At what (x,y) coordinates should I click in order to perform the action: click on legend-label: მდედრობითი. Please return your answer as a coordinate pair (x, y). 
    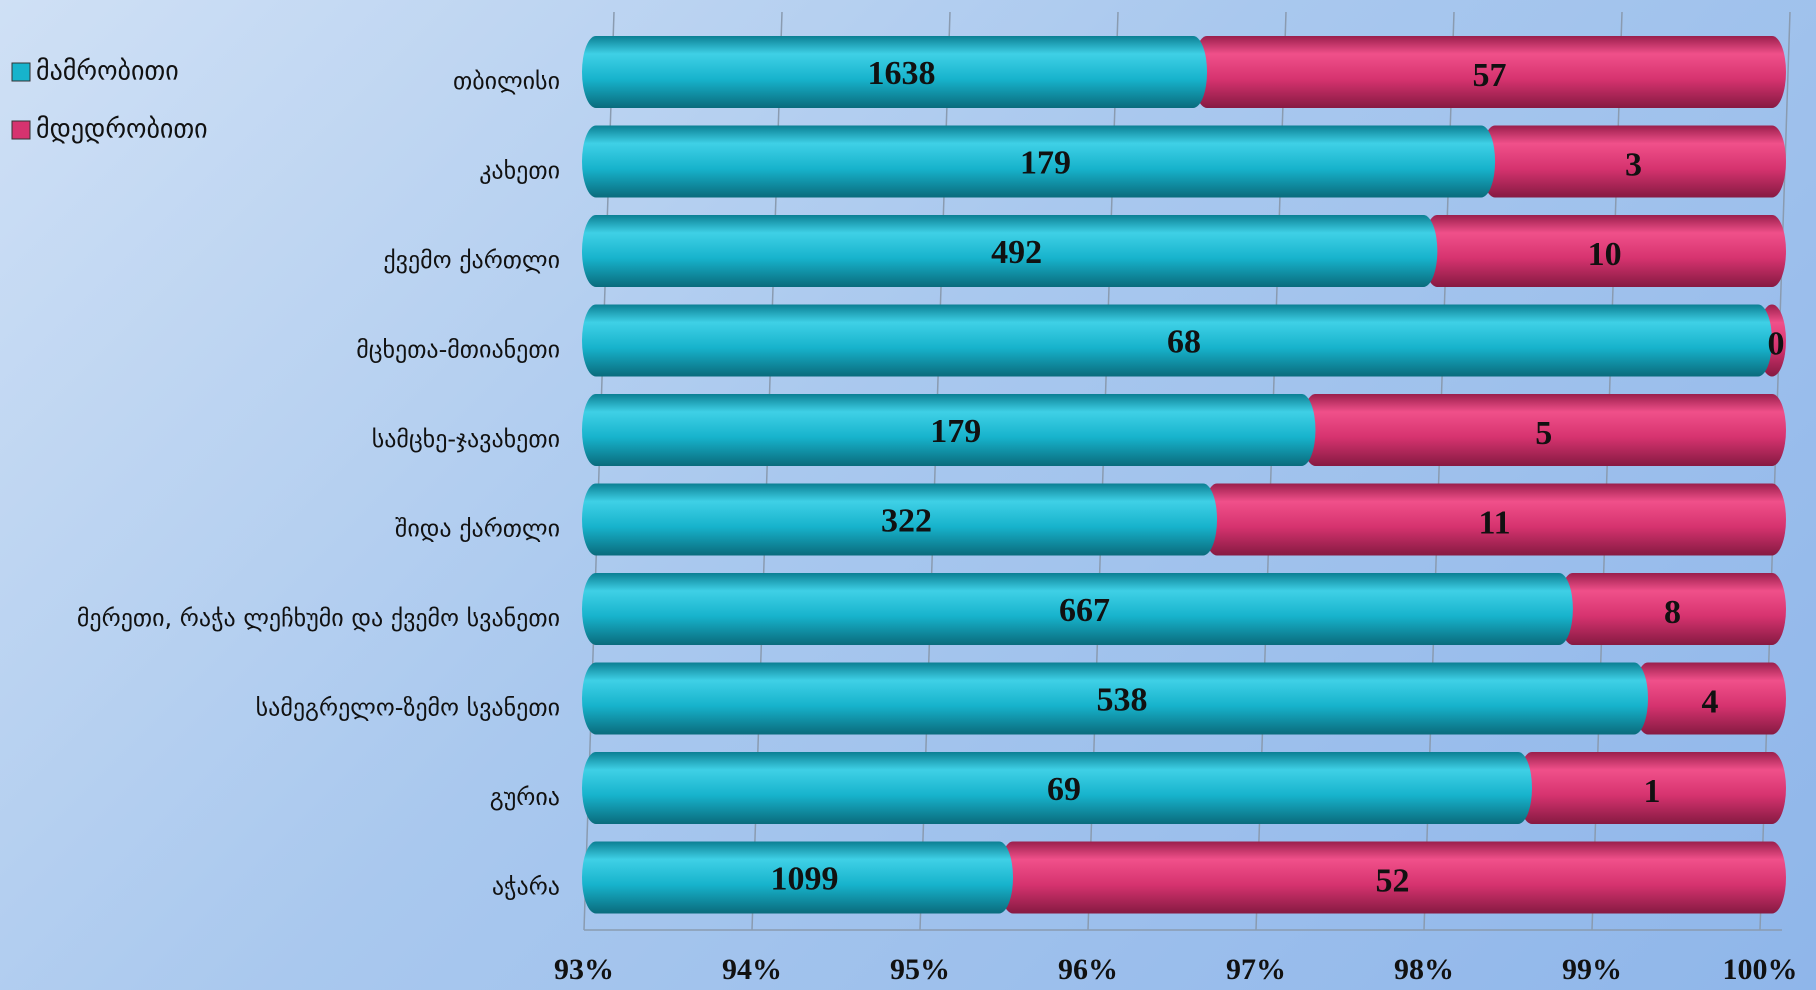
    Looking at the image, I should click on (122, 130).